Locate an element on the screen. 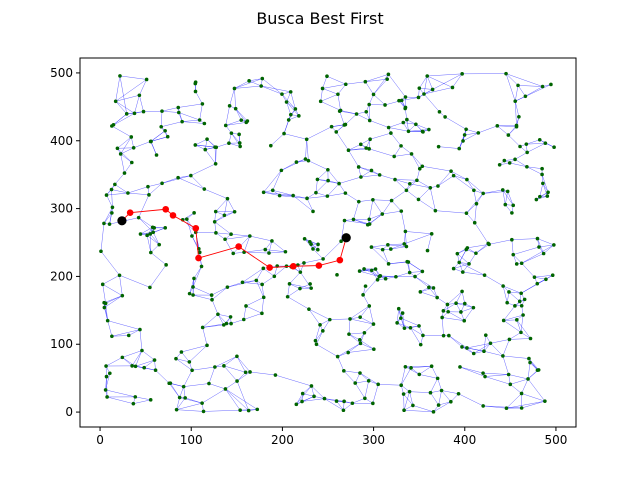 This screenshot has width=640, height=480. y-axis-ticks: 0 100 200 300 400 500 is located at coordinates (65, 242).